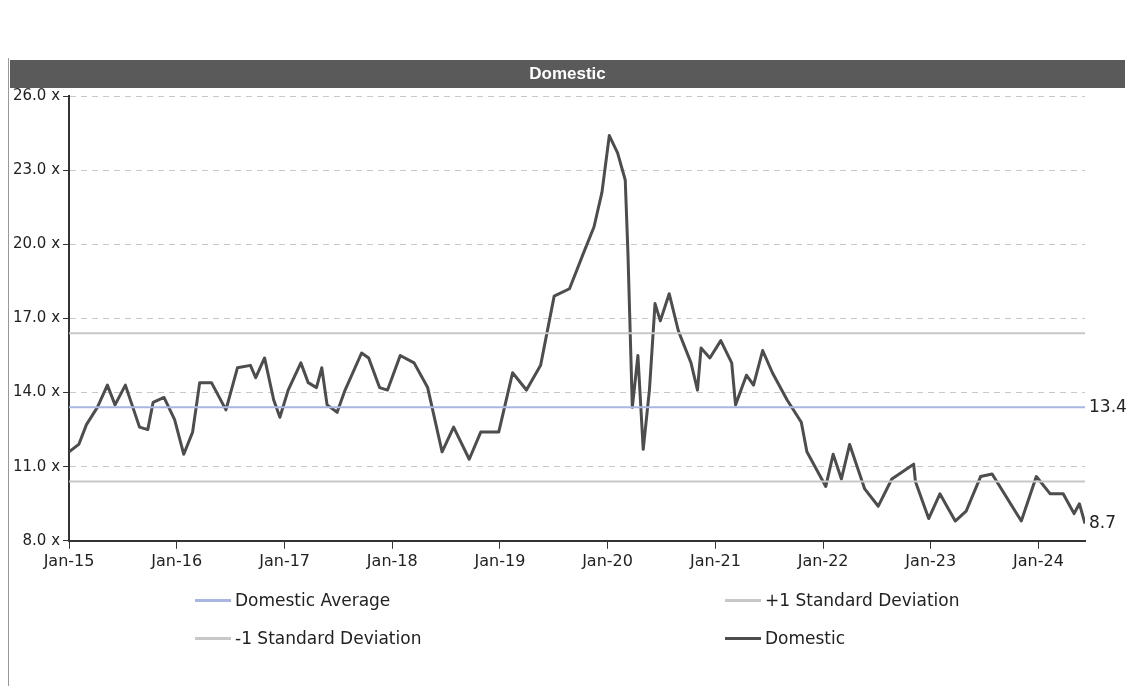  What do you see at coordinates (1108, 405) in the screenshot?
I see `annotation: 13.4` at bounding box center [1108, 405].